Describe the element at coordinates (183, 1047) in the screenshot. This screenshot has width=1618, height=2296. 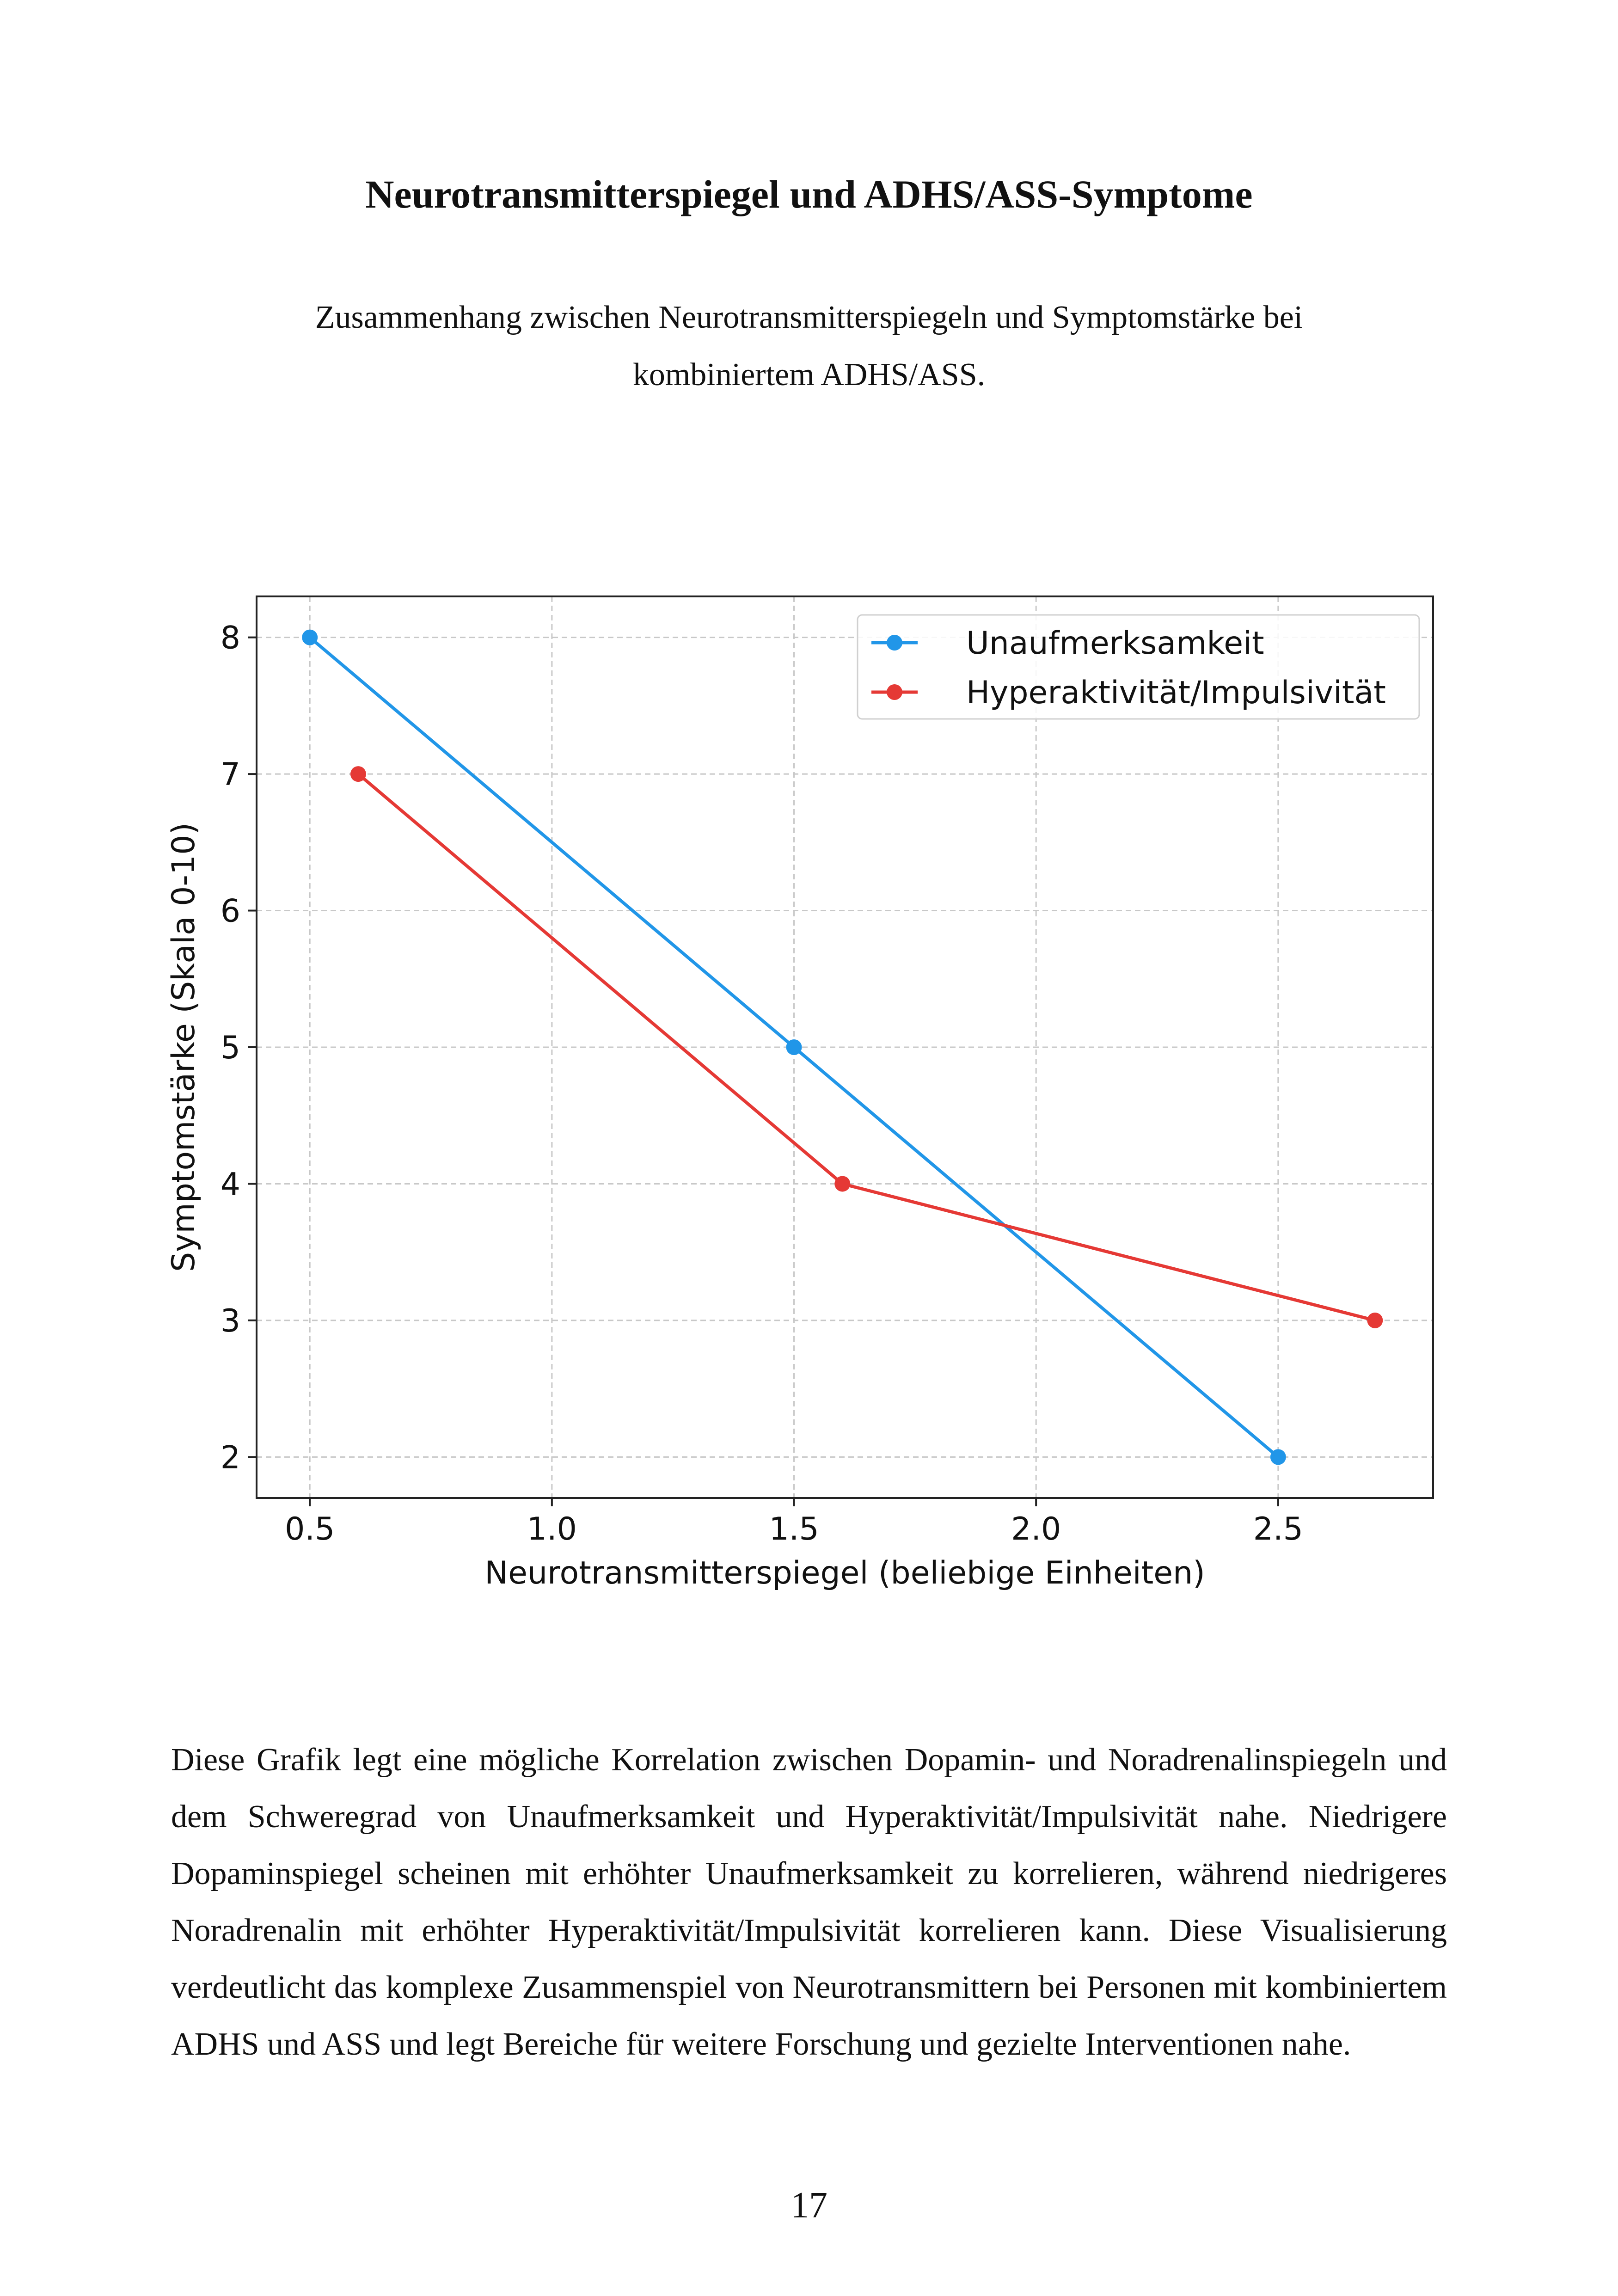
I see `y-axis-label: Symptomstärke (Skala 0-10)` at that location.